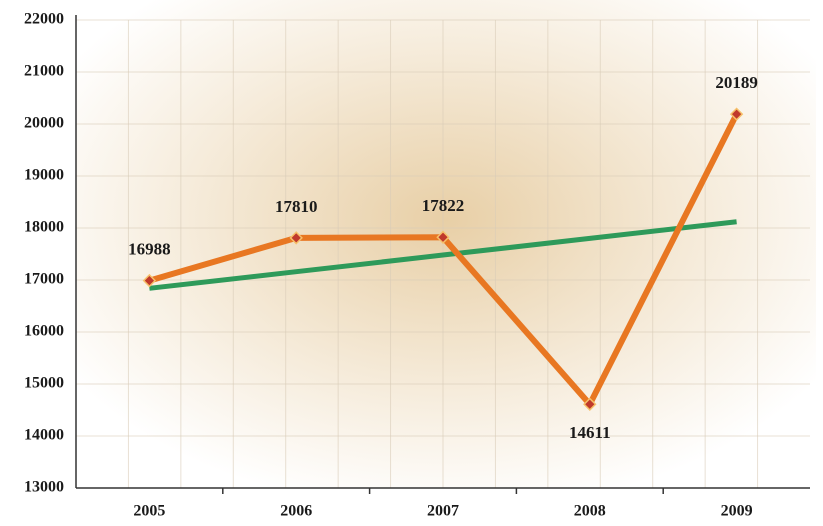 The height and width of the screenshot is (526, 823). Describe the element at coordinates (44, 71) in the screenshot. I see `y-tick-label: 21000` at that location.